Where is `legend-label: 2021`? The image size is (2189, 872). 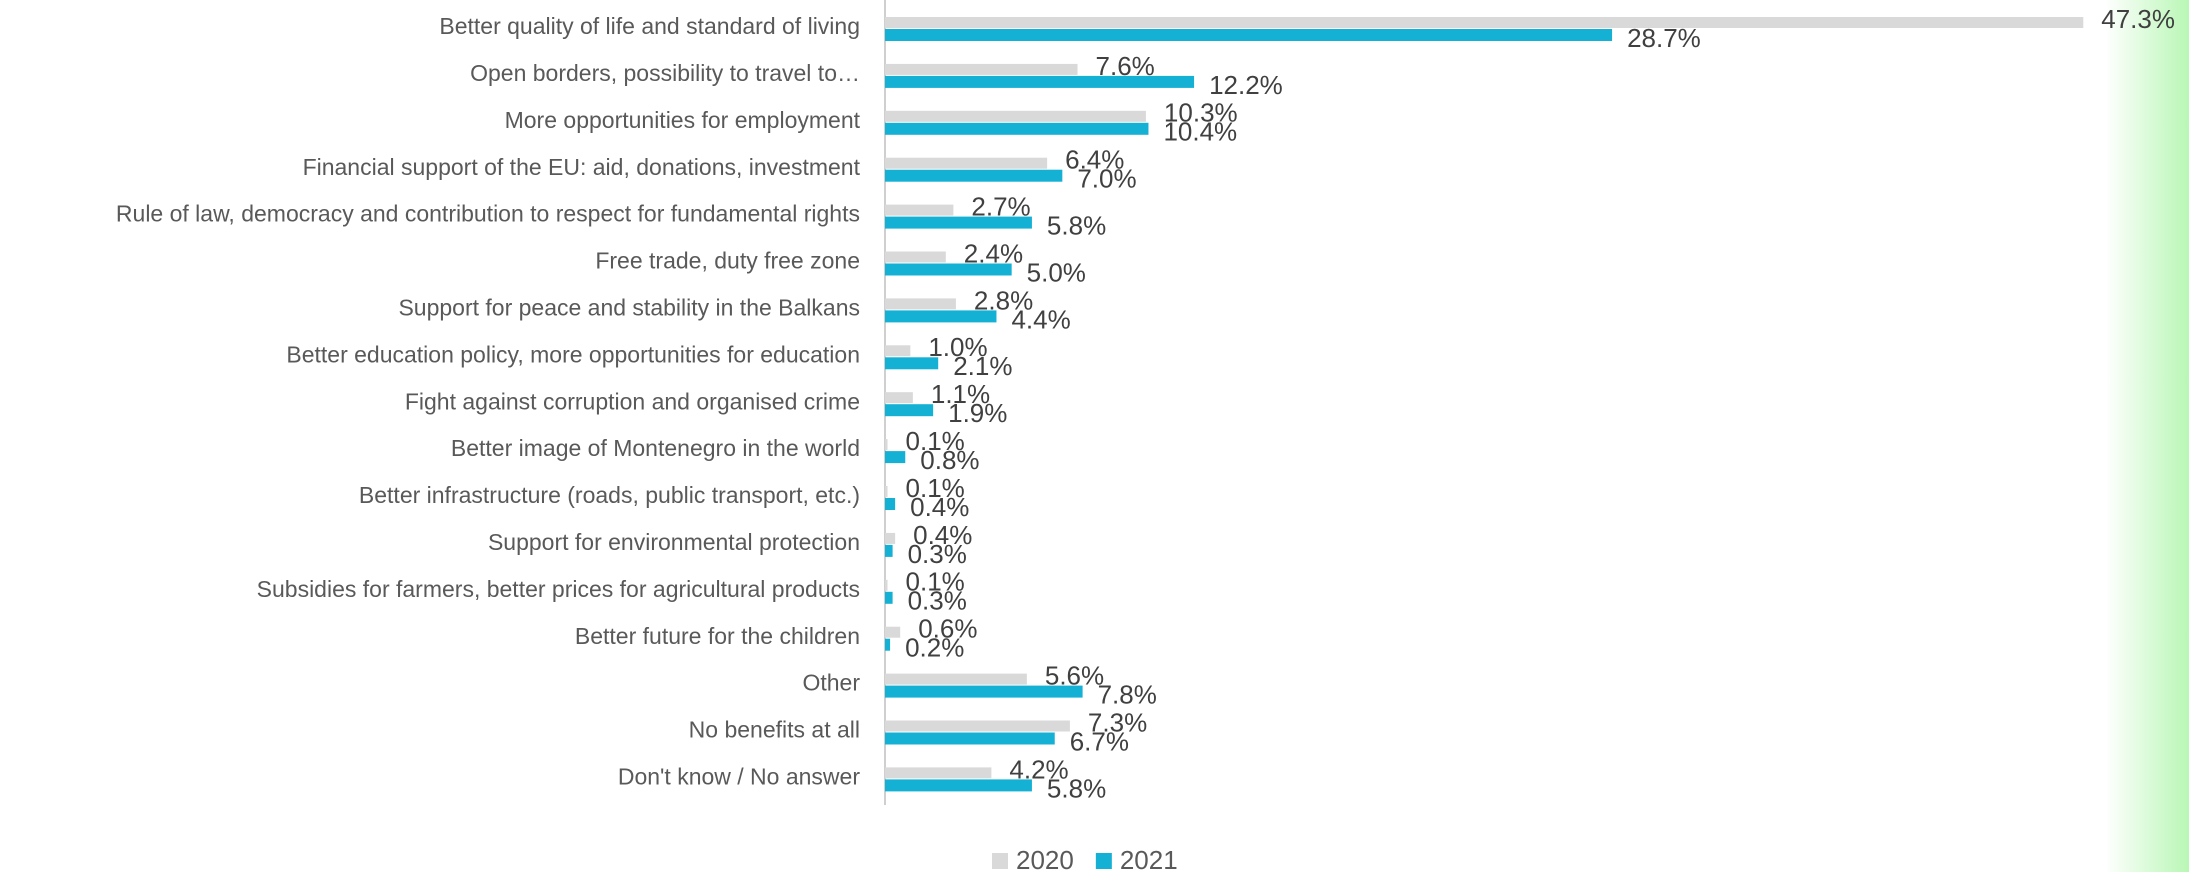
legend-label: 2021 is located at coordinates (1149, 858).